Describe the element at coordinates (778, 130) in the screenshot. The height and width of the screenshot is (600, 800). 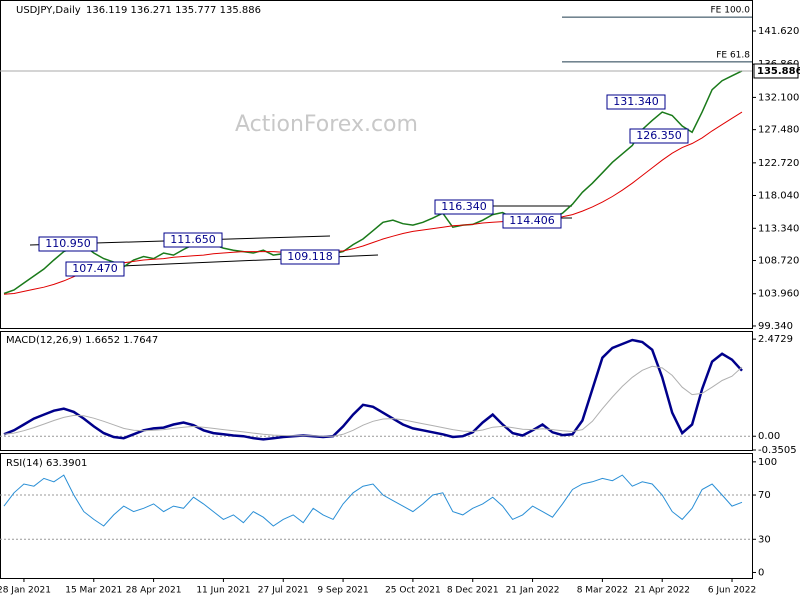
I see `y-tick-label: 127.480` at that location.